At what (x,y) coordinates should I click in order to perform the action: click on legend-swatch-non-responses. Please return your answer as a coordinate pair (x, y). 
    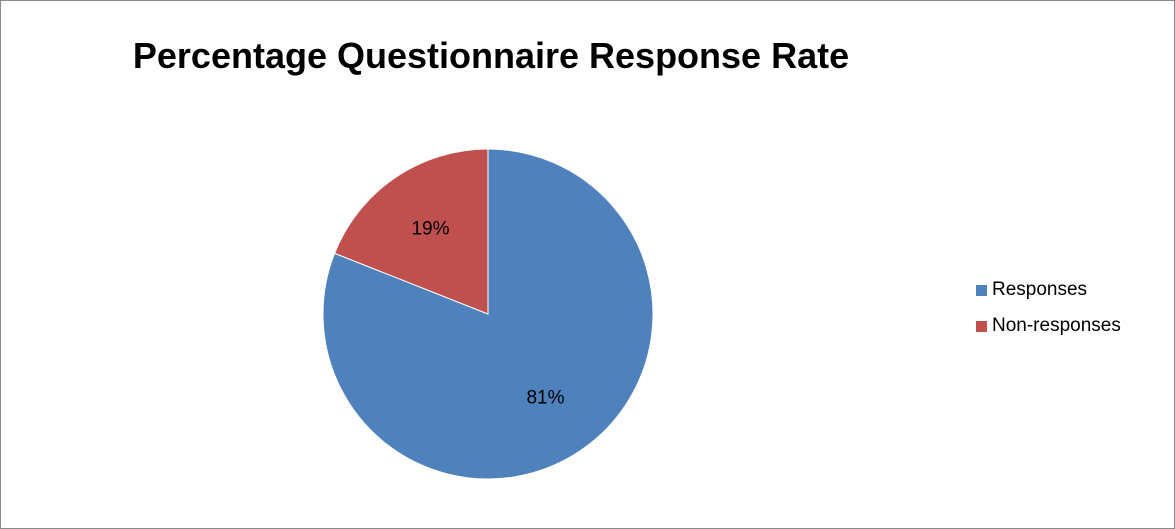
    Looking at the image, I should click on (981, 326).